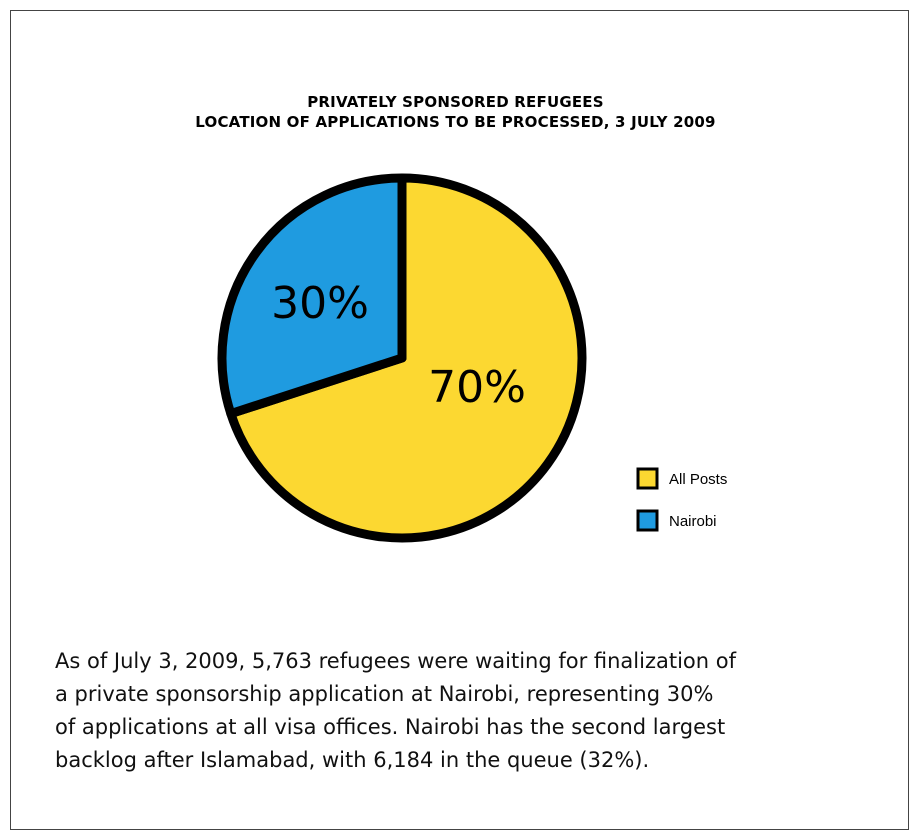 The image size is (911, 830). What do you see at coordinates (455, 102) in the screenshot?
I see `chart-title-line-1: PRIVATELY SPONSORED REFUGEES` at bounding box center [455, 102].